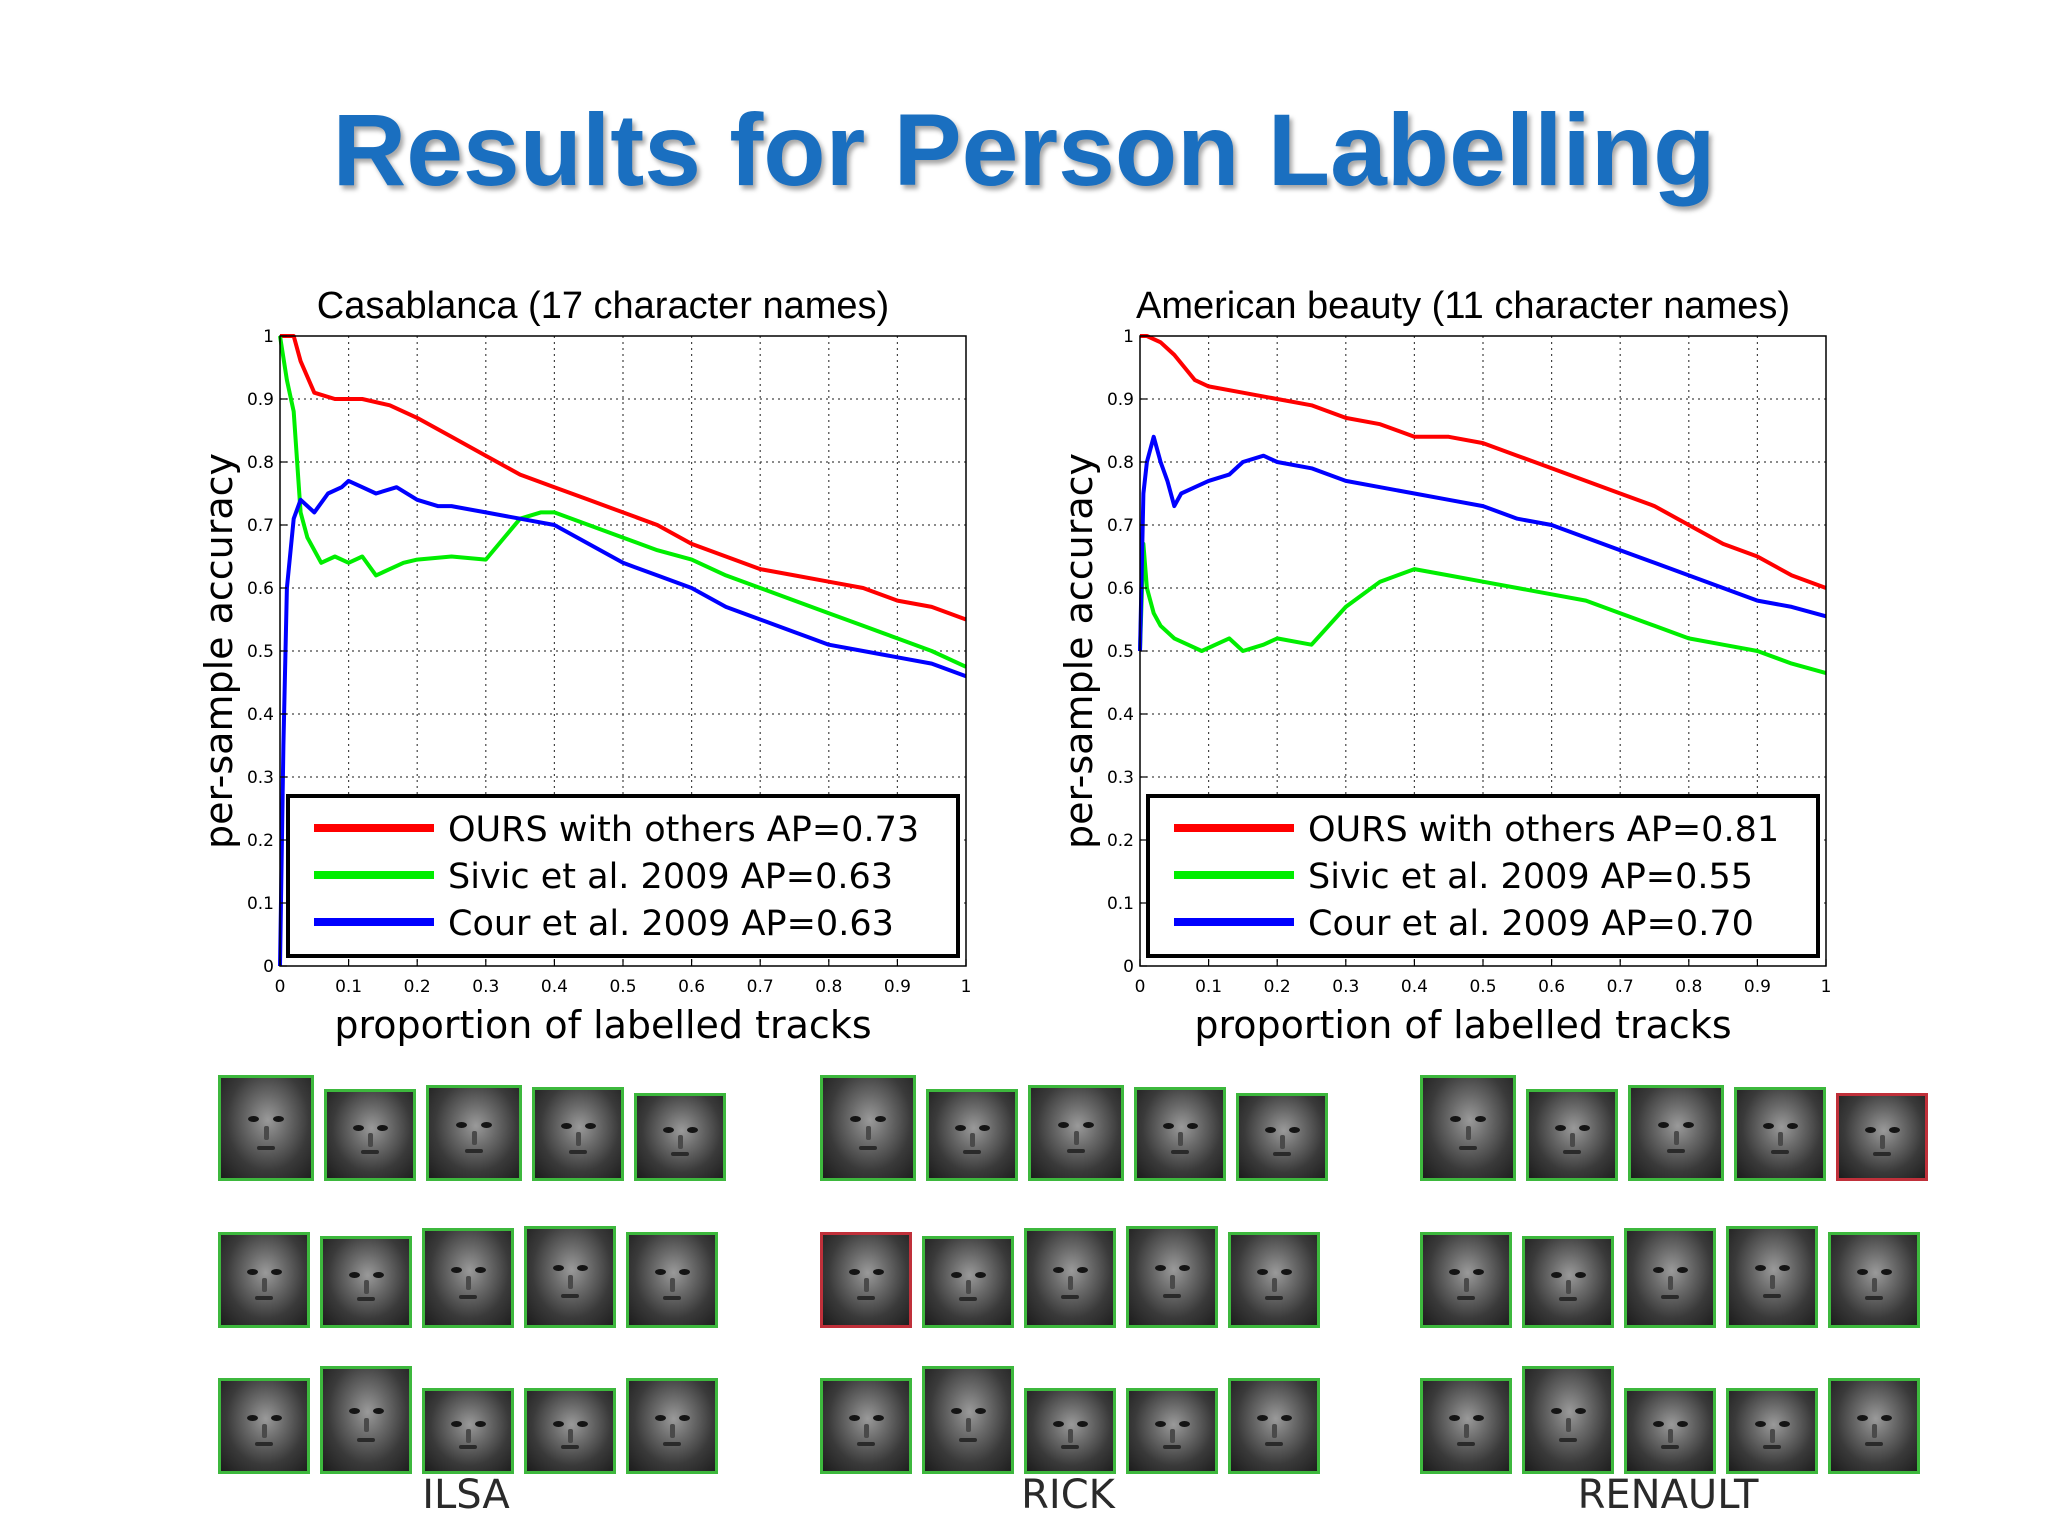 The height and width of the screenshot is (1536, 2048). I want to click on chart1-xlabel: proportion of labelled tracks, so click(1462, 1025).